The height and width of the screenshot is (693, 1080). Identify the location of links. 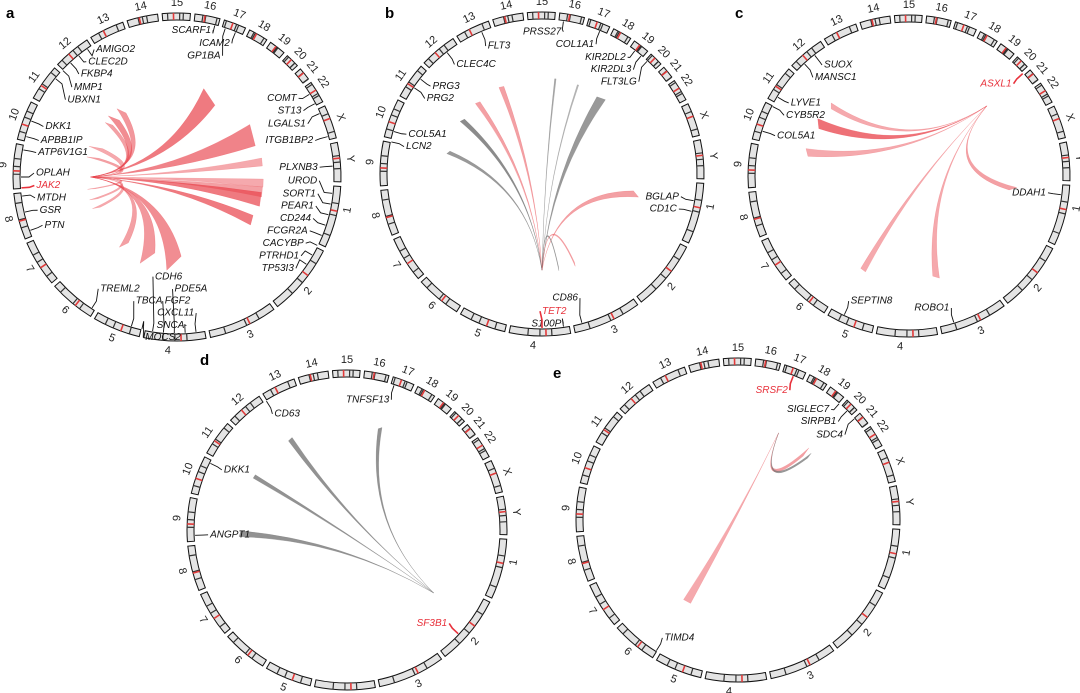
(911, 190).